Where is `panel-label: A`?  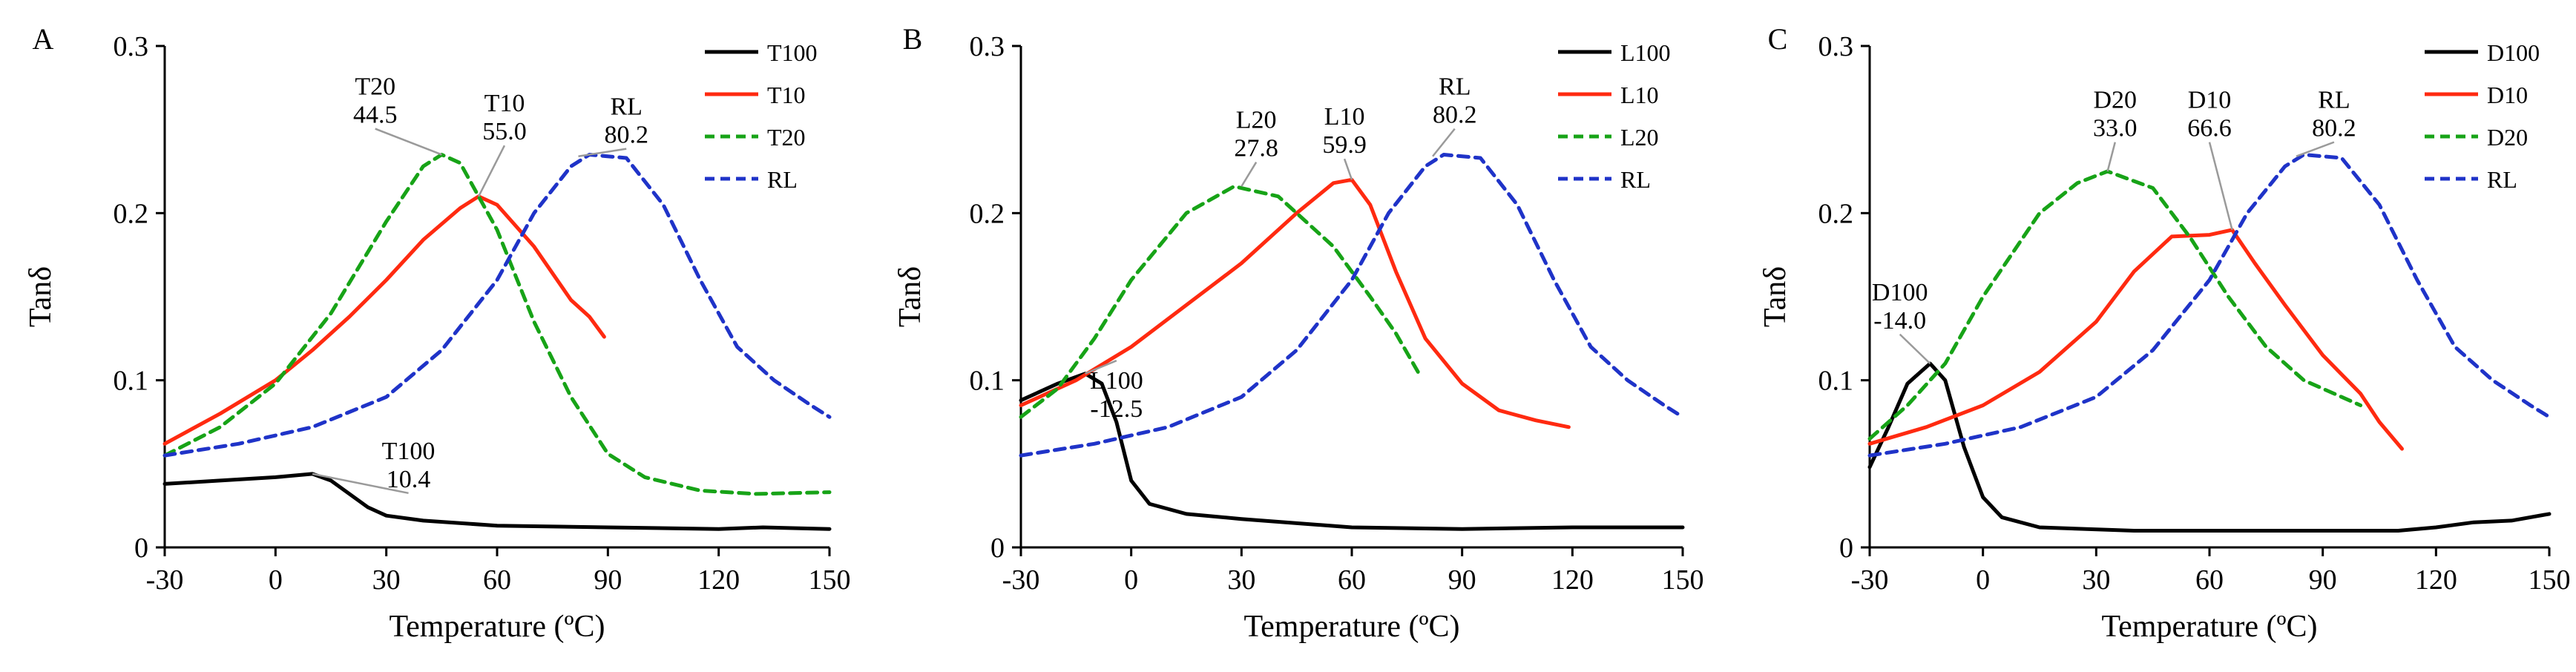
panel-label: A is located at coordinates (43, 39).